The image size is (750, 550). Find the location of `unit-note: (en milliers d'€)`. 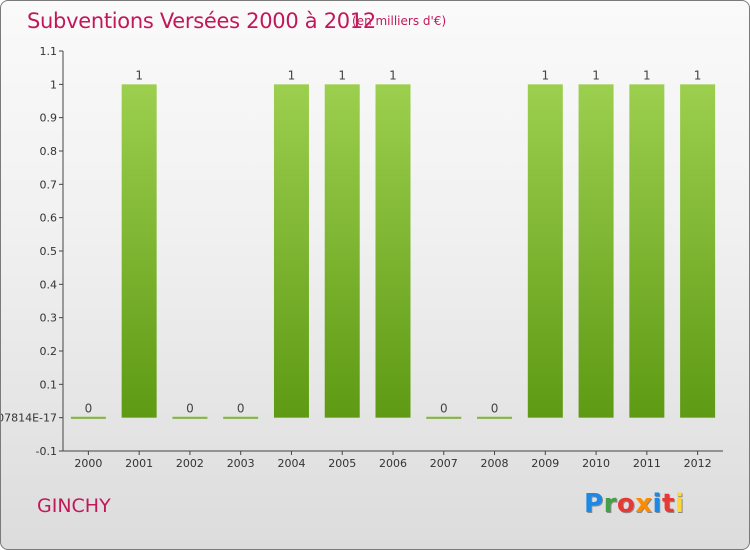

unit-note: (en milliers d'€) is located at coordinates (399, 21).